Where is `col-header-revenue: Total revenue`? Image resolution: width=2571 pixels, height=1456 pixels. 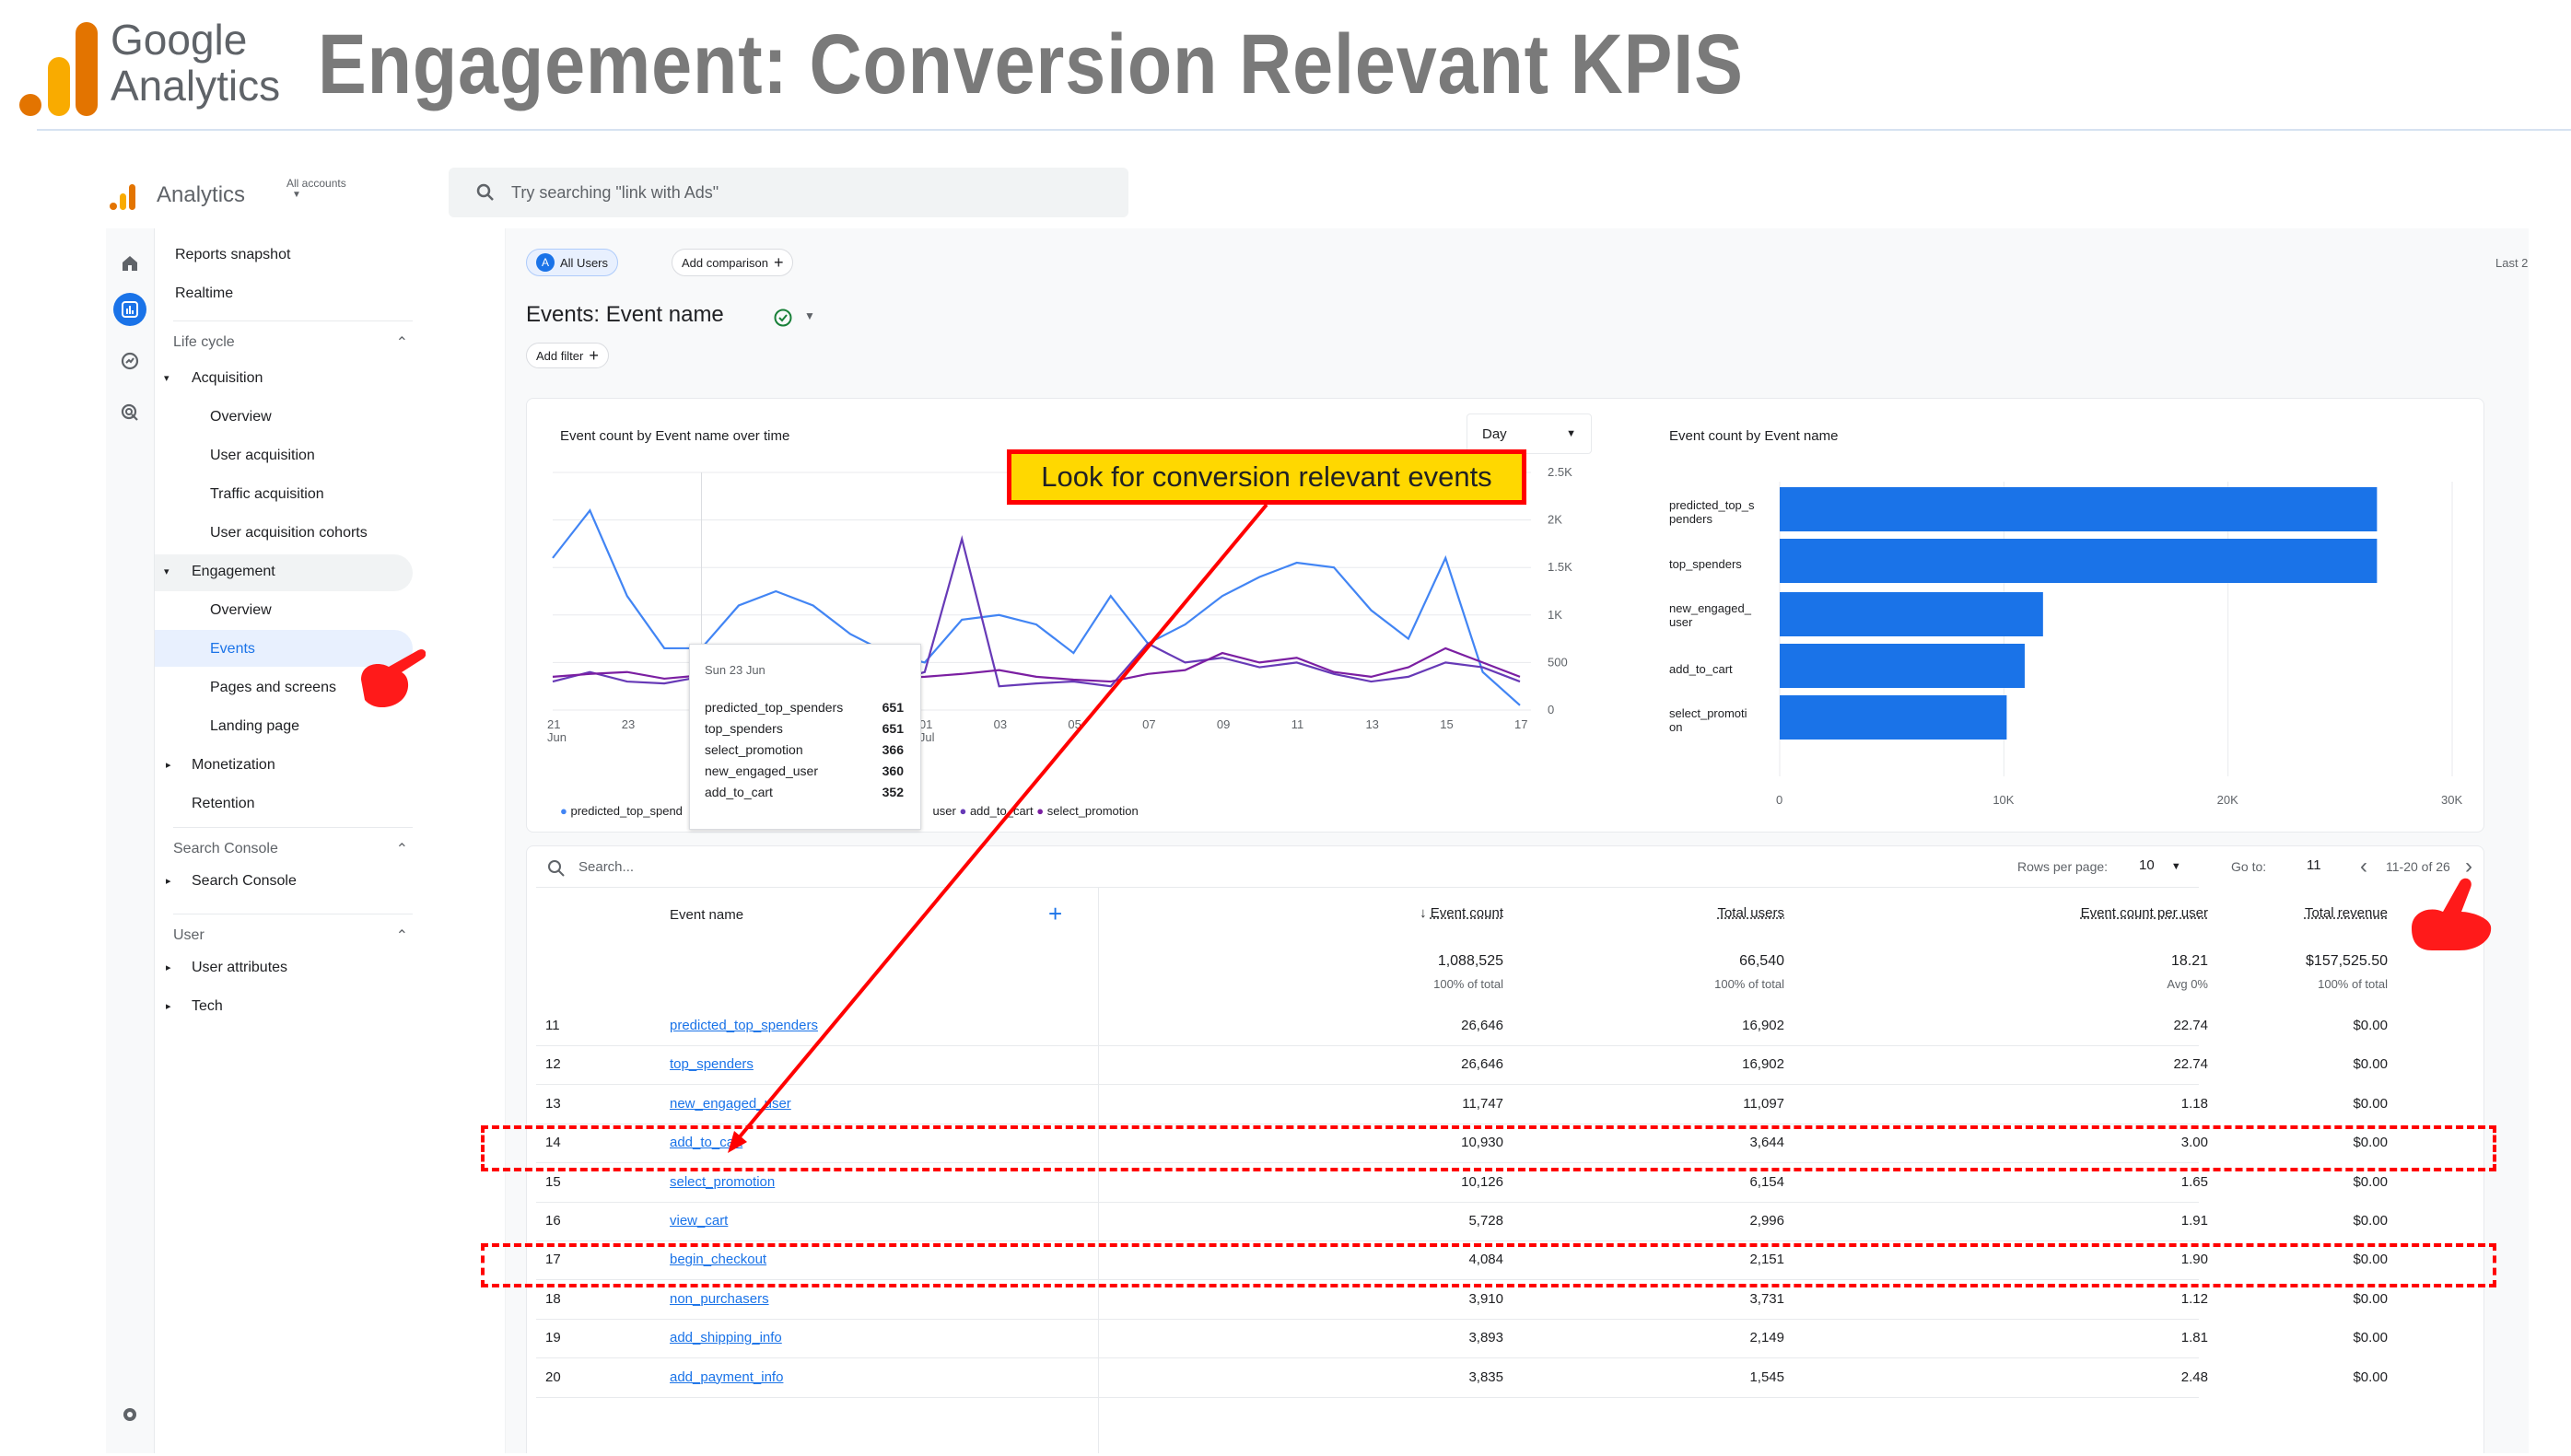
col-header-revenue: Total revenue is located at coordinates (2346, 913).